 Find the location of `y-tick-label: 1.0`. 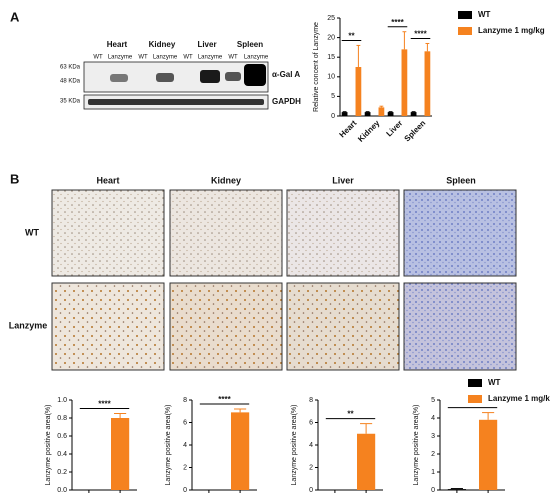

y-tick-label: 1.0 is located at coordinates (62, 400).